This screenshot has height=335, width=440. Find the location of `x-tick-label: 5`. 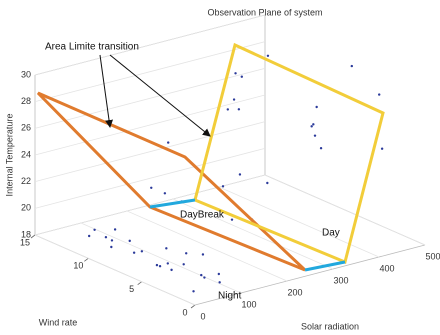

x-tick-label: 5 is located at coordinates (131, 289).